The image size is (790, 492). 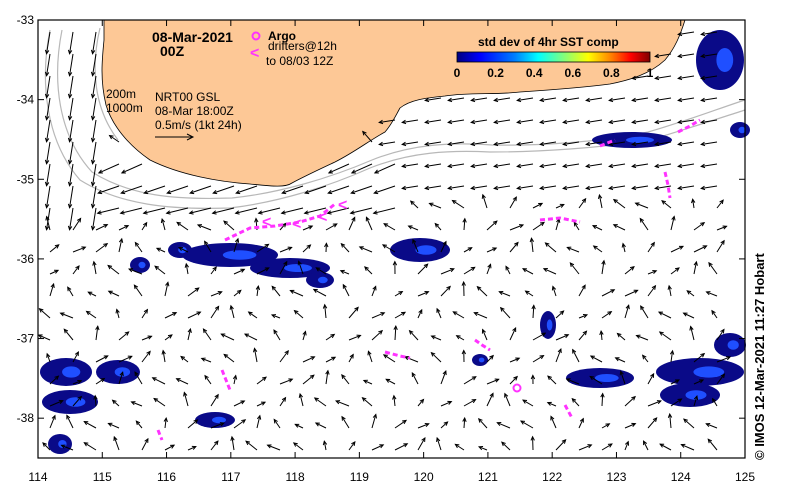 What do you see at coordinates (554, 73) in the screenshot?
I see `colorbar-tick-labels: 0 0.2 0.4 0.6 0.8 1` at bounding box center [554, 73].